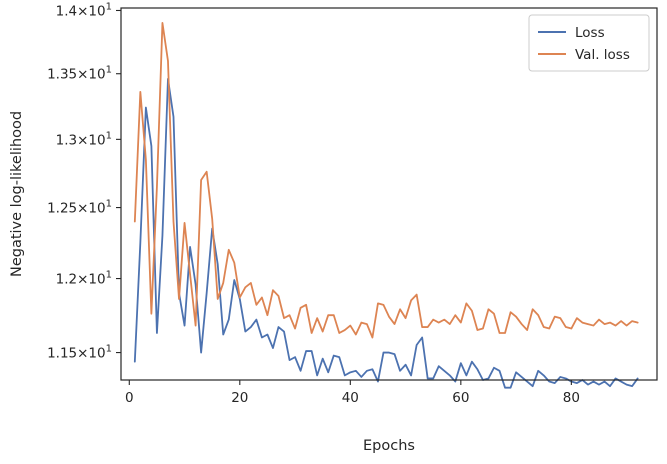 This screenshot has height=464, width=667. I want to click on x-axis-ticks: 0 20 40 60 80, so click(352, 393).